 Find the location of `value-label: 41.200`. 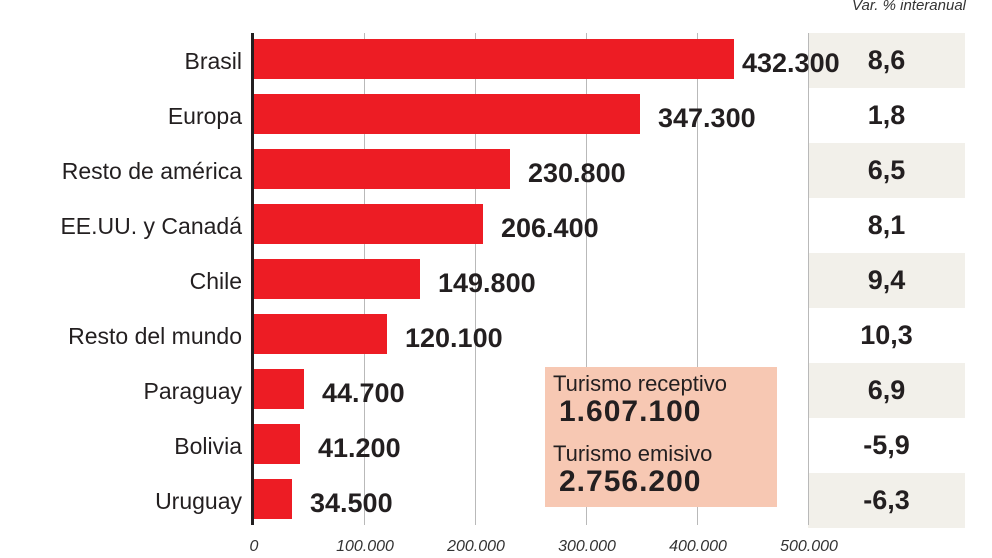

value-label: 41.200 is located at coordinates (359, 448).